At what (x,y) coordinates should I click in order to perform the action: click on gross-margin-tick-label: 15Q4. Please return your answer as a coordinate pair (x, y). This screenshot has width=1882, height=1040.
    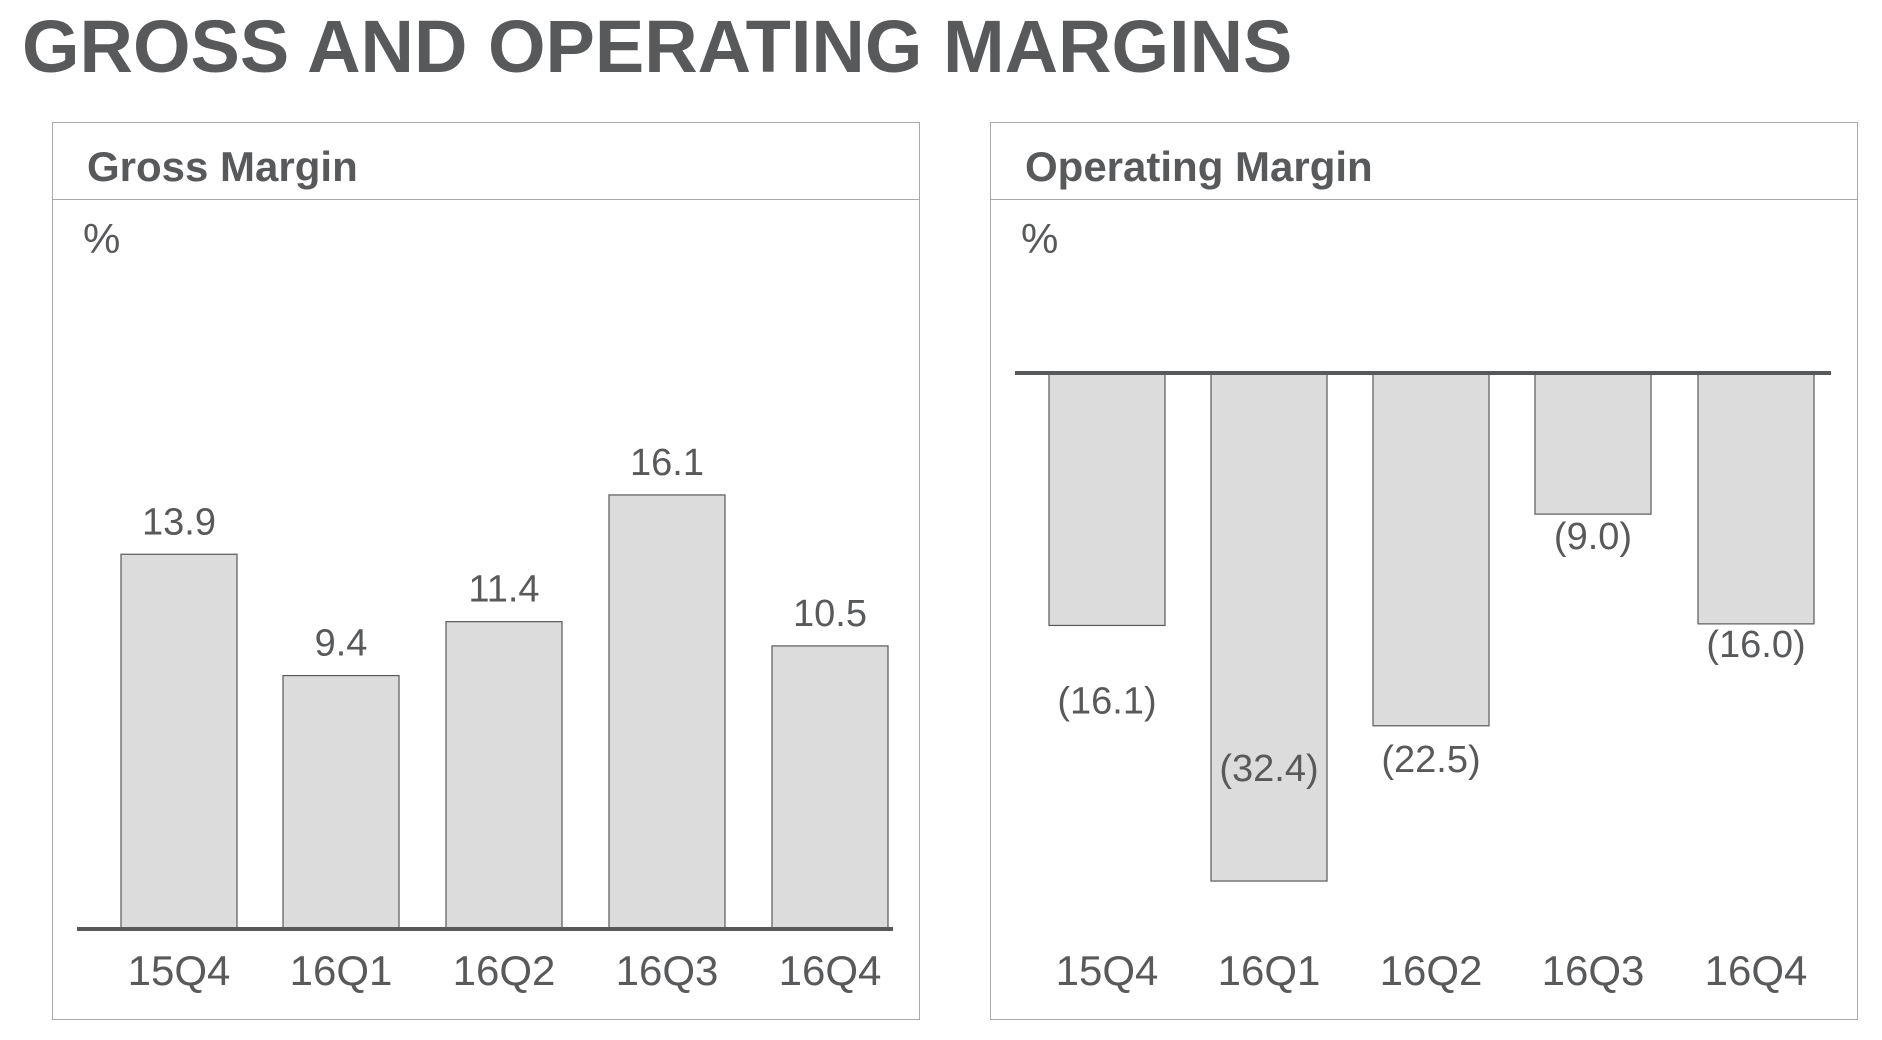
    Looking at the image, I should click on (179, 970).